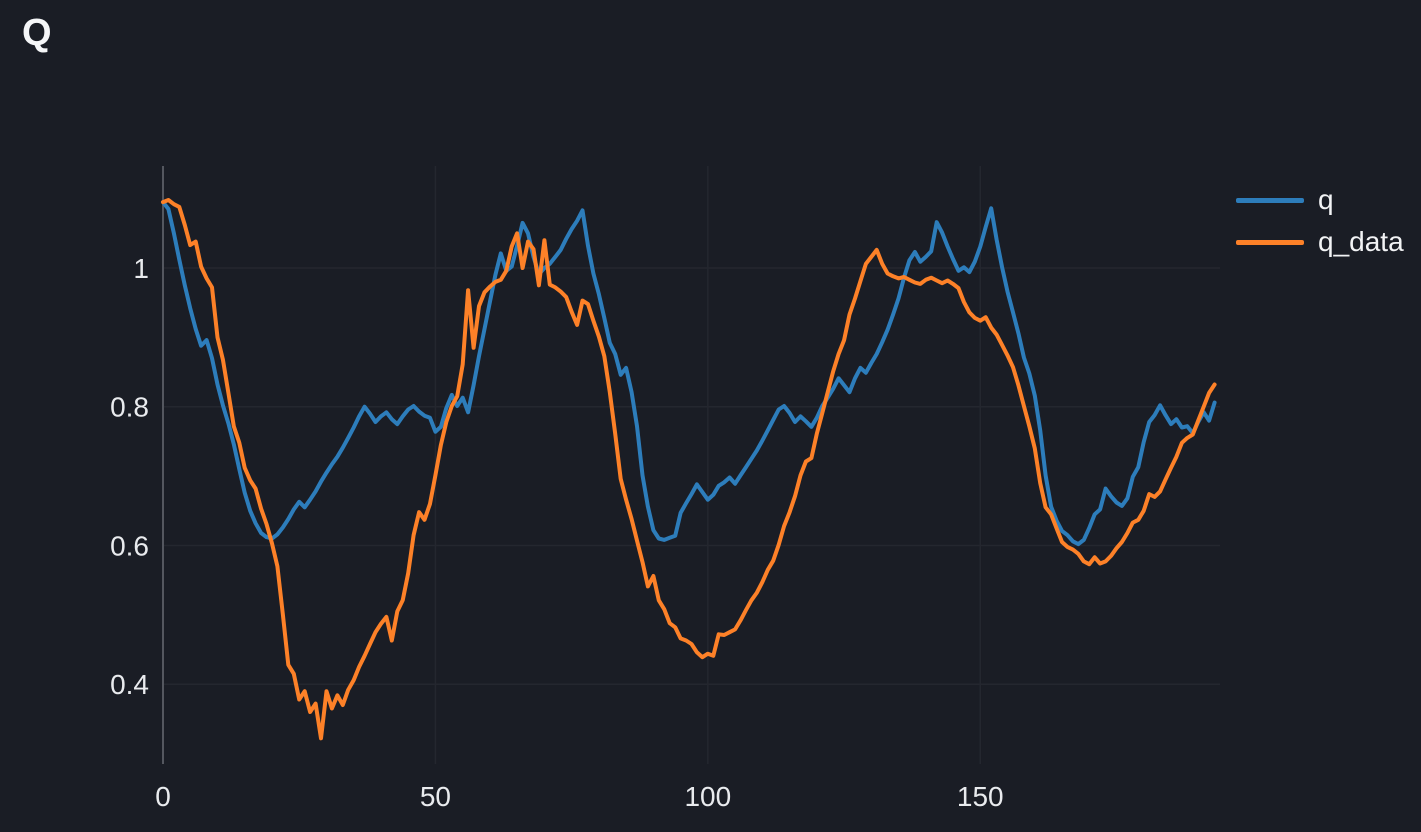  What do you see at coordinates (141, 268) in the screenshot?
I see `y-tick-label: 1` at bounding box center [141, 268].